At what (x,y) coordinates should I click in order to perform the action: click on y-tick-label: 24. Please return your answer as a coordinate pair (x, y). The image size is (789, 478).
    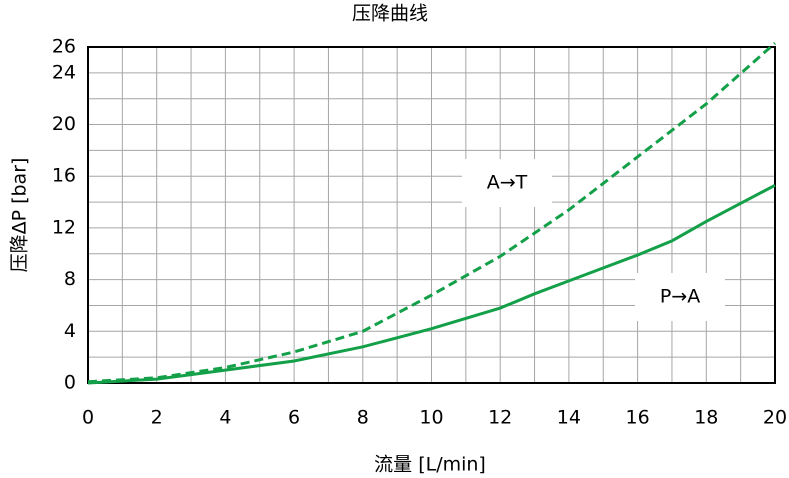
    Looking at the image, I should click on (64, 72).